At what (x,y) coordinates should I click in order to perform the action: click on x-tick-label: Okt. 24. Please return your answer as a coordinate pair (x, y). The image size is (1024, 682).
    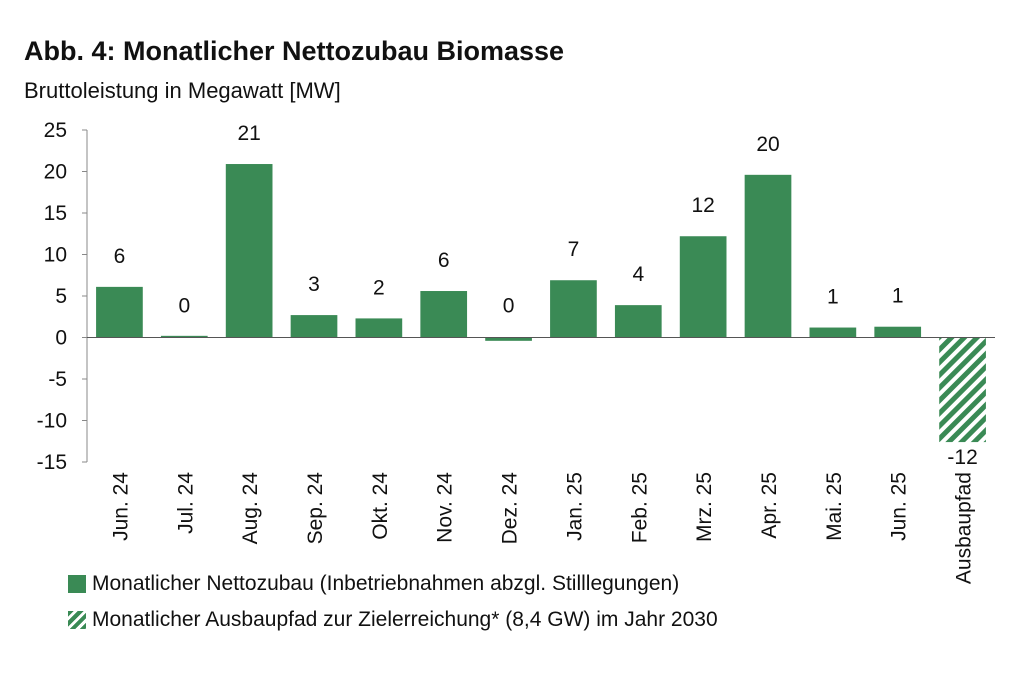
    Looking at the image, I should click on (380, 506).